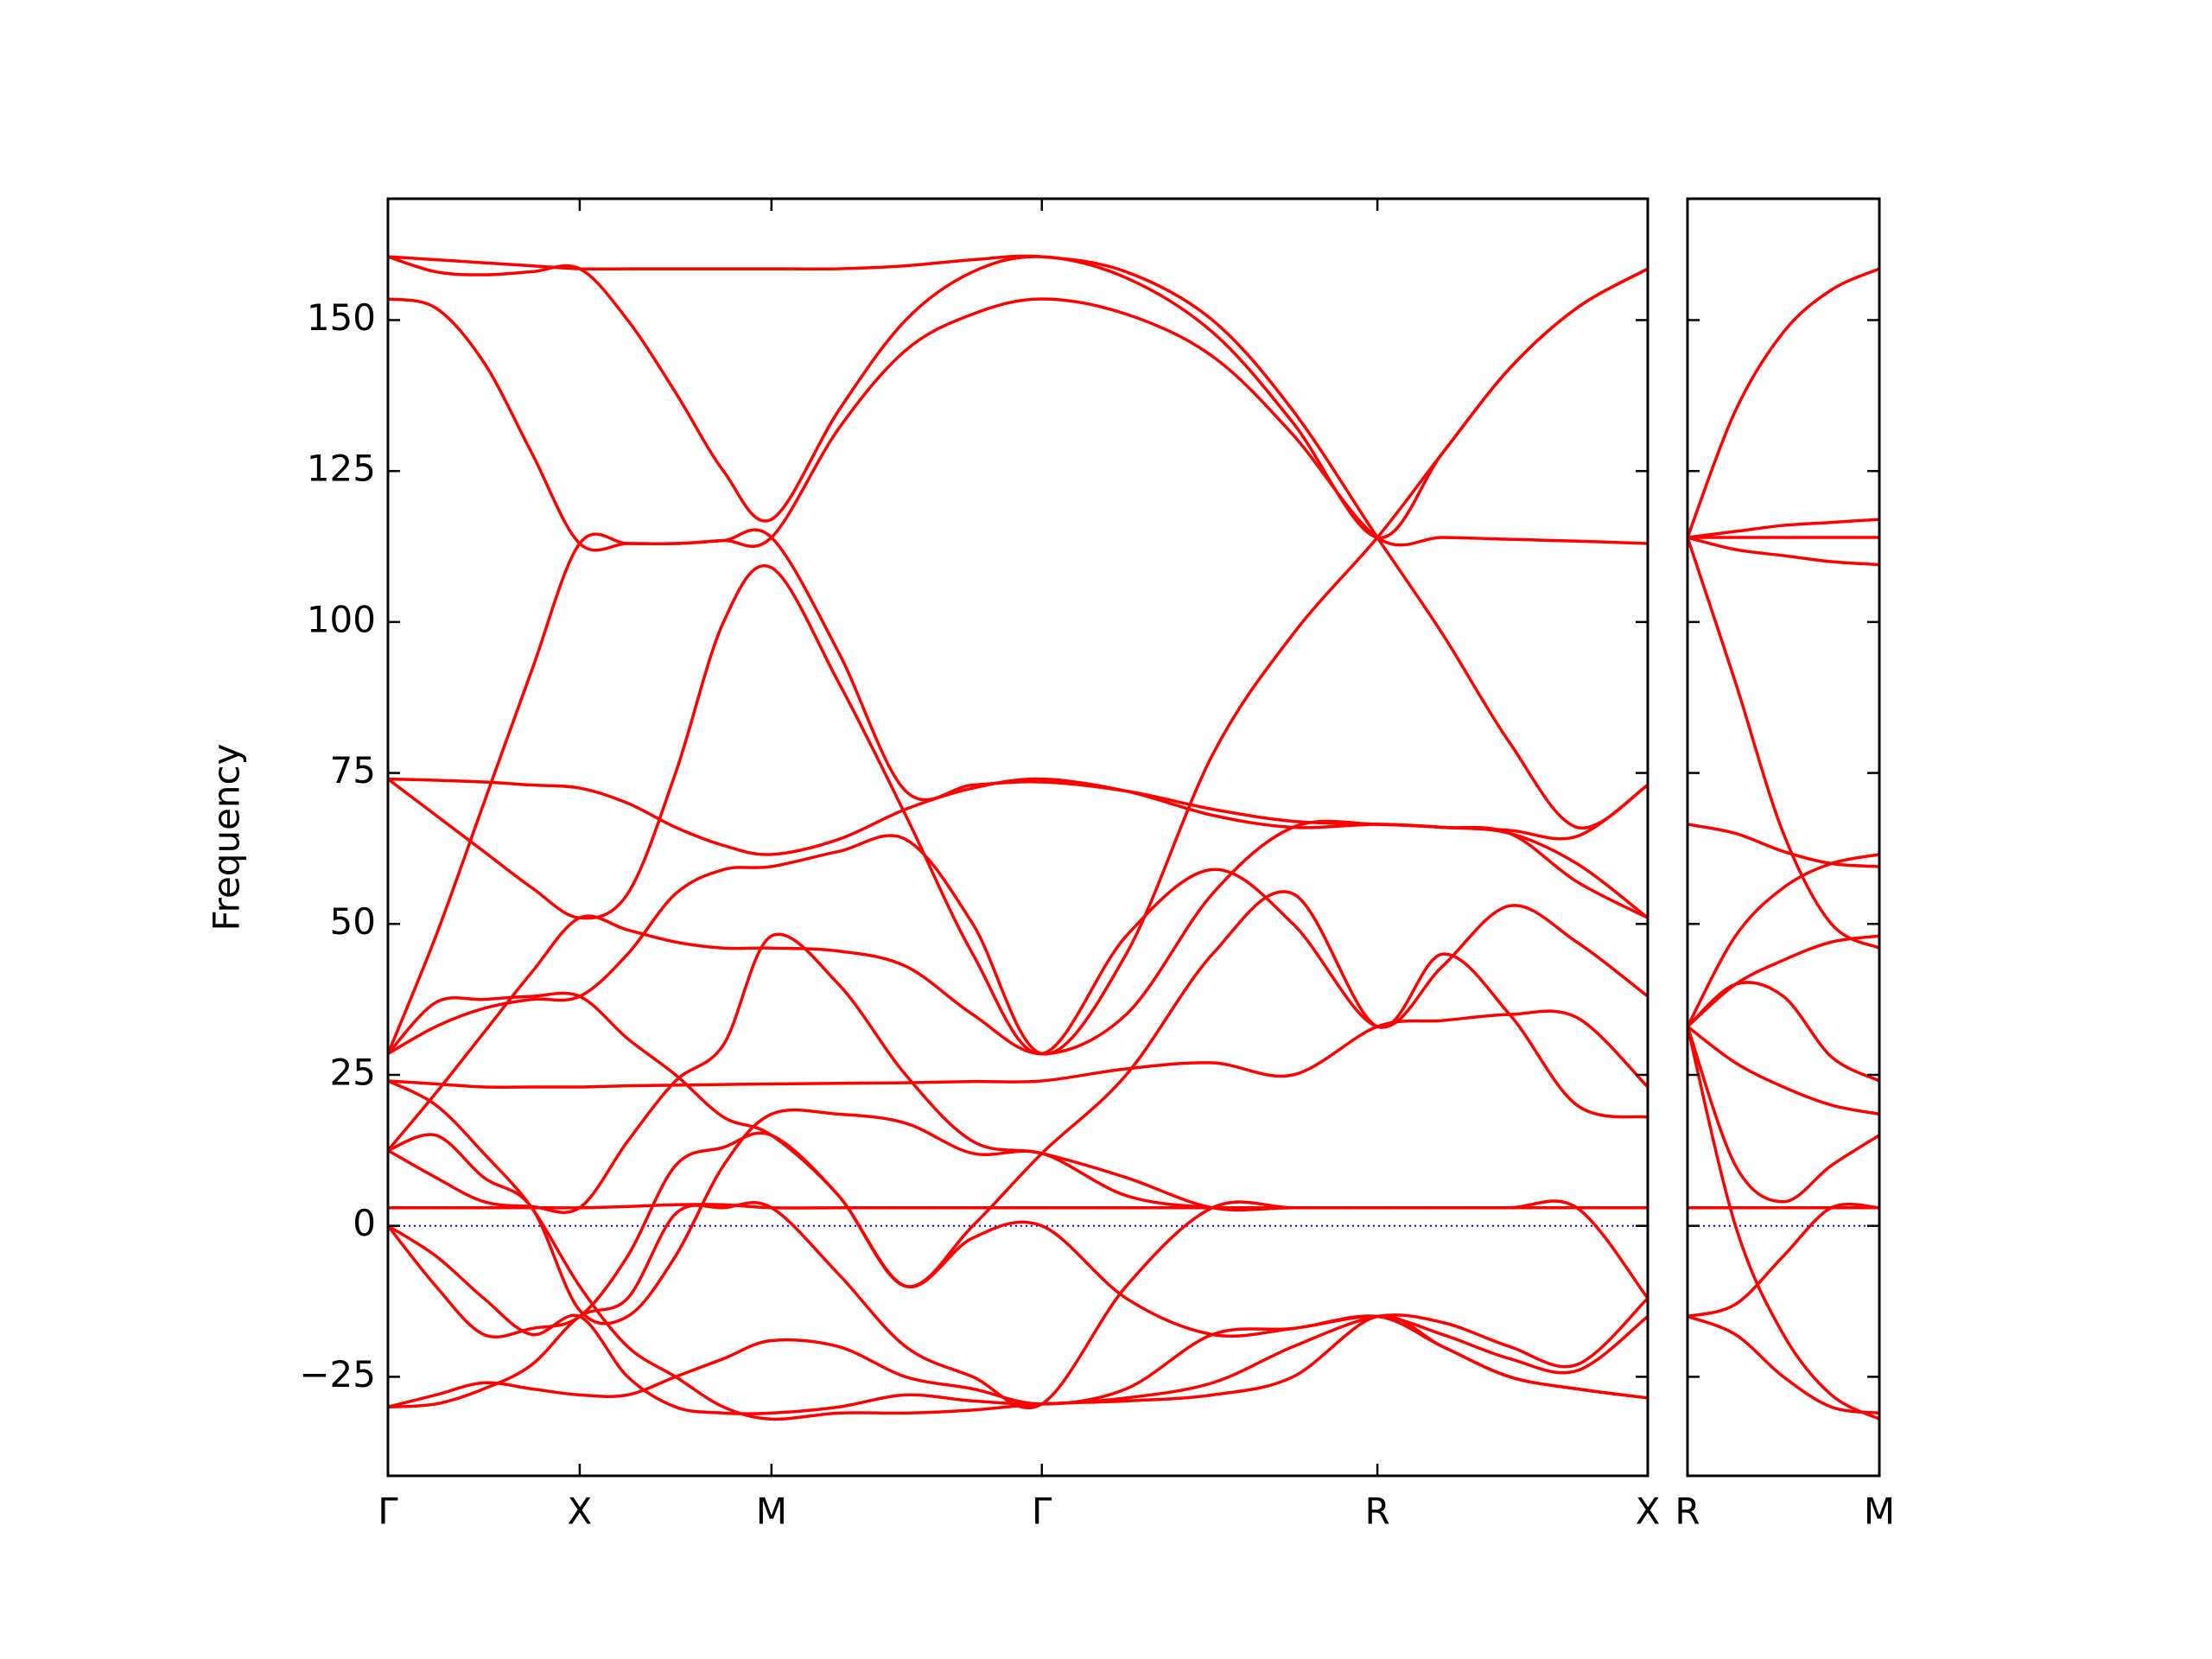 The image size is (2212, 1659). What do you see at coordinates (341, 619) in the screenshot?
I see `y-tick-label: 100` at bounding box center [341, 619].